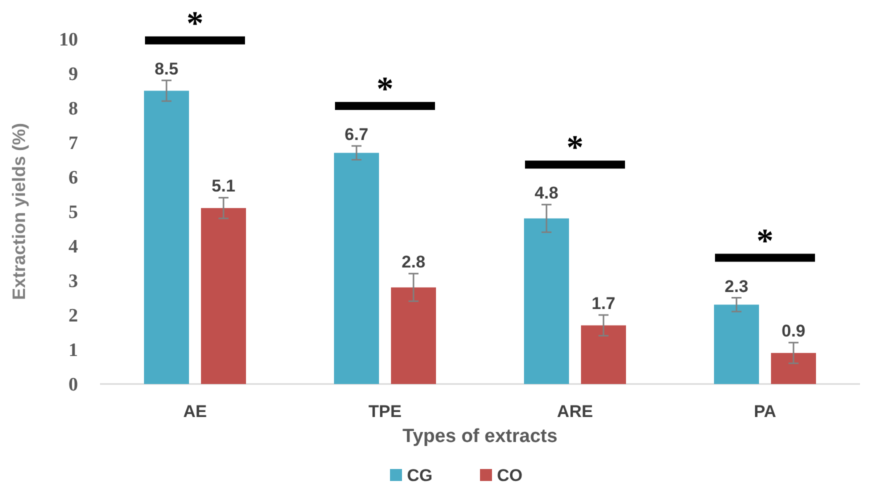  Describe the element at coordinates (195, 411) in the screenshot. I see `x-tick-label: AE` at that location.